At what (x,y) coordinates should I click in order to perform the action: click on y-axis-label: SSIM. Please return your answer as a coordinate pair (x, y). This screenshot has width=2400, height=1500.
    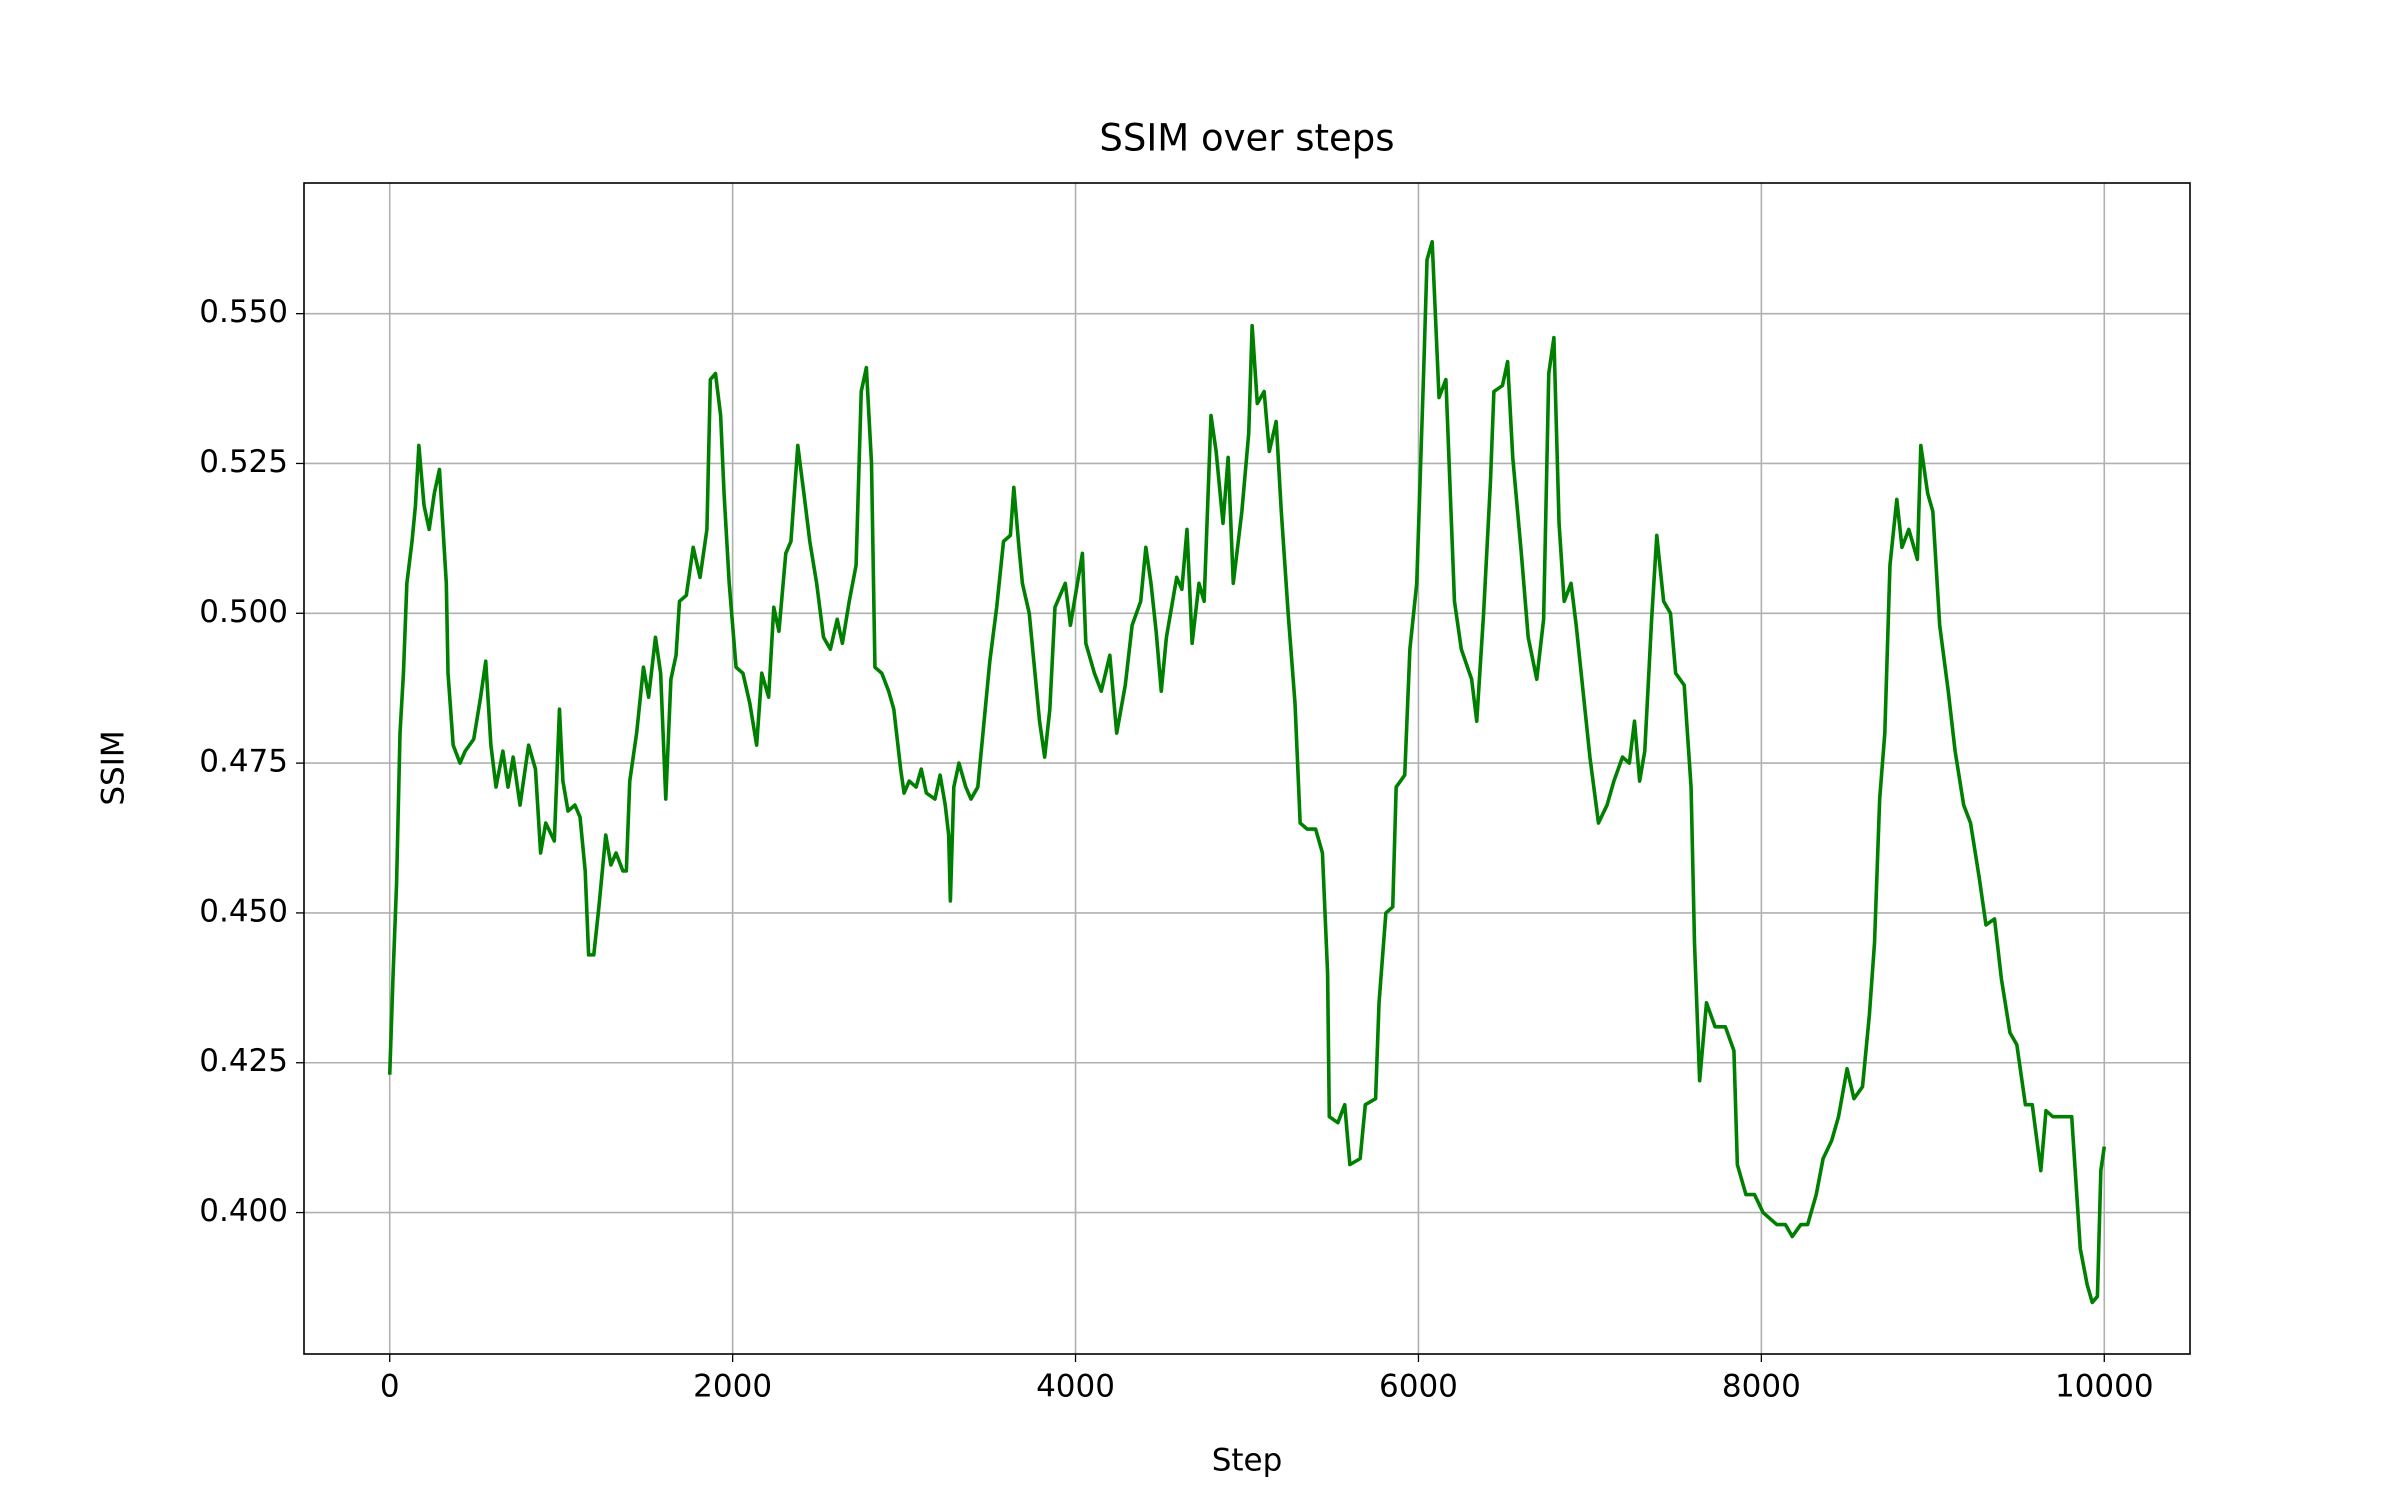
    Looking at the image, I should click on (114, 767).